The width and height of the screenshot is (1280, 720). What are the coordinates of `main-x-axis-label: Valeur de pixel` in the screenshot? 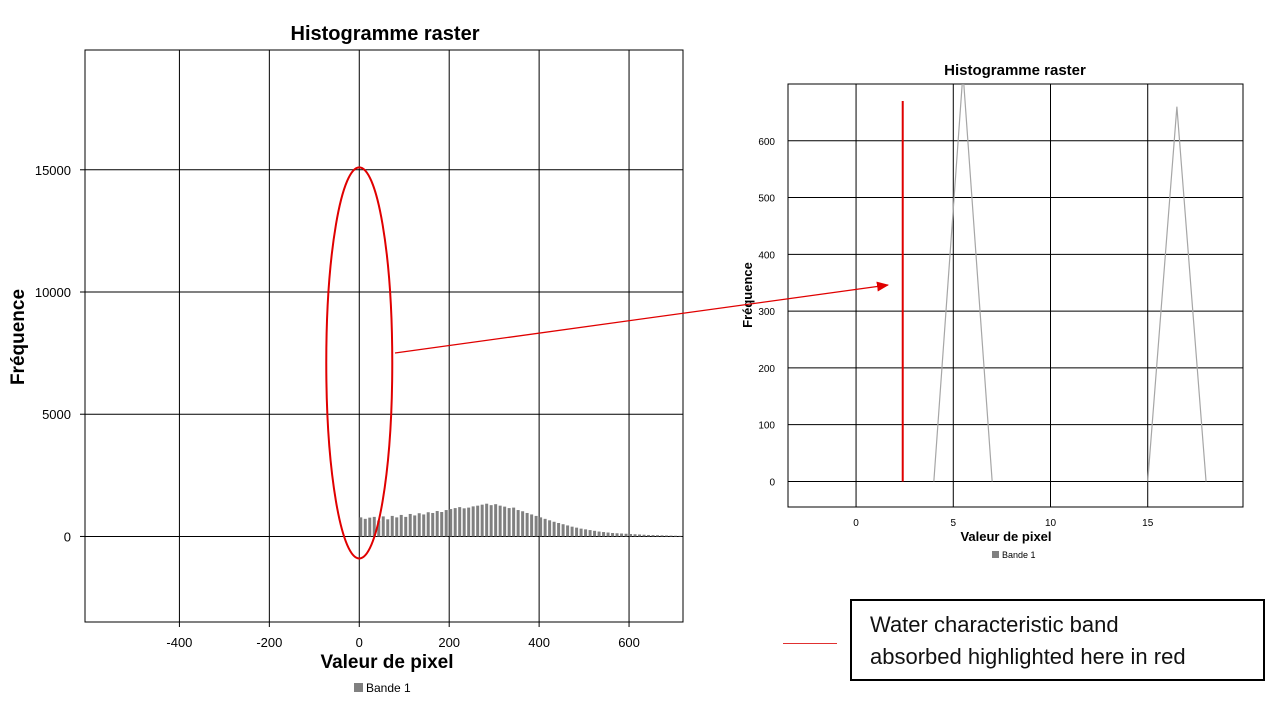 It's located at (386, 662).